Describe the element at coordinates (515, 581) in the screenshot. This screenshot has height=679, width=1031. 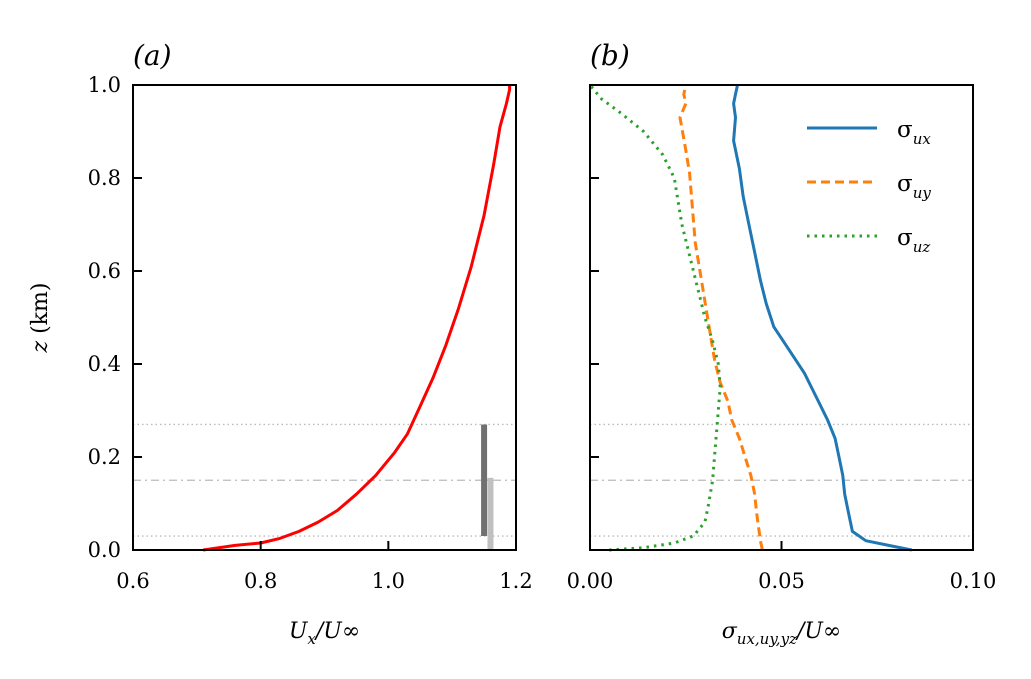
I see `x-tick-label-3: 1.2` at that location.